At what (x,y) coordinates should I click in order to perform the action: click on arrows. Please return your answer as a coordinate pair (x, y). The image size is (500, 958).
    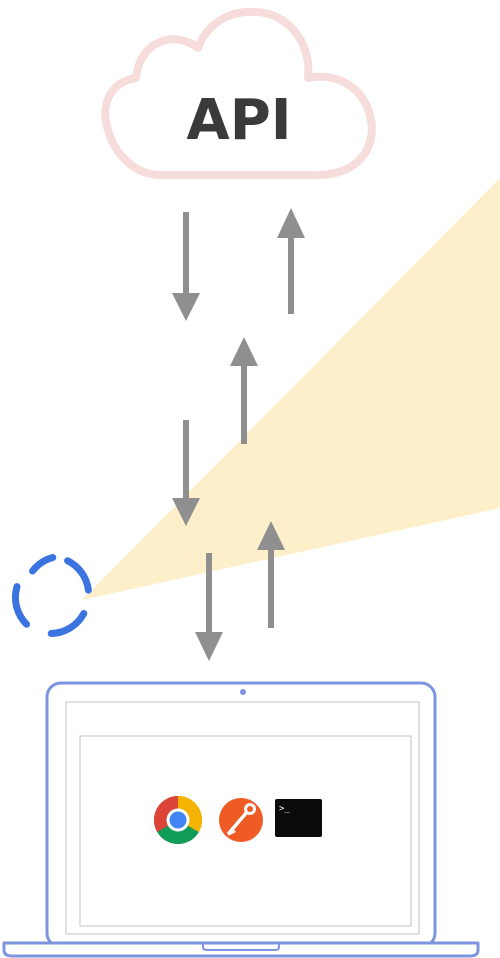
    Looking at the image, I should click on (238, 434).